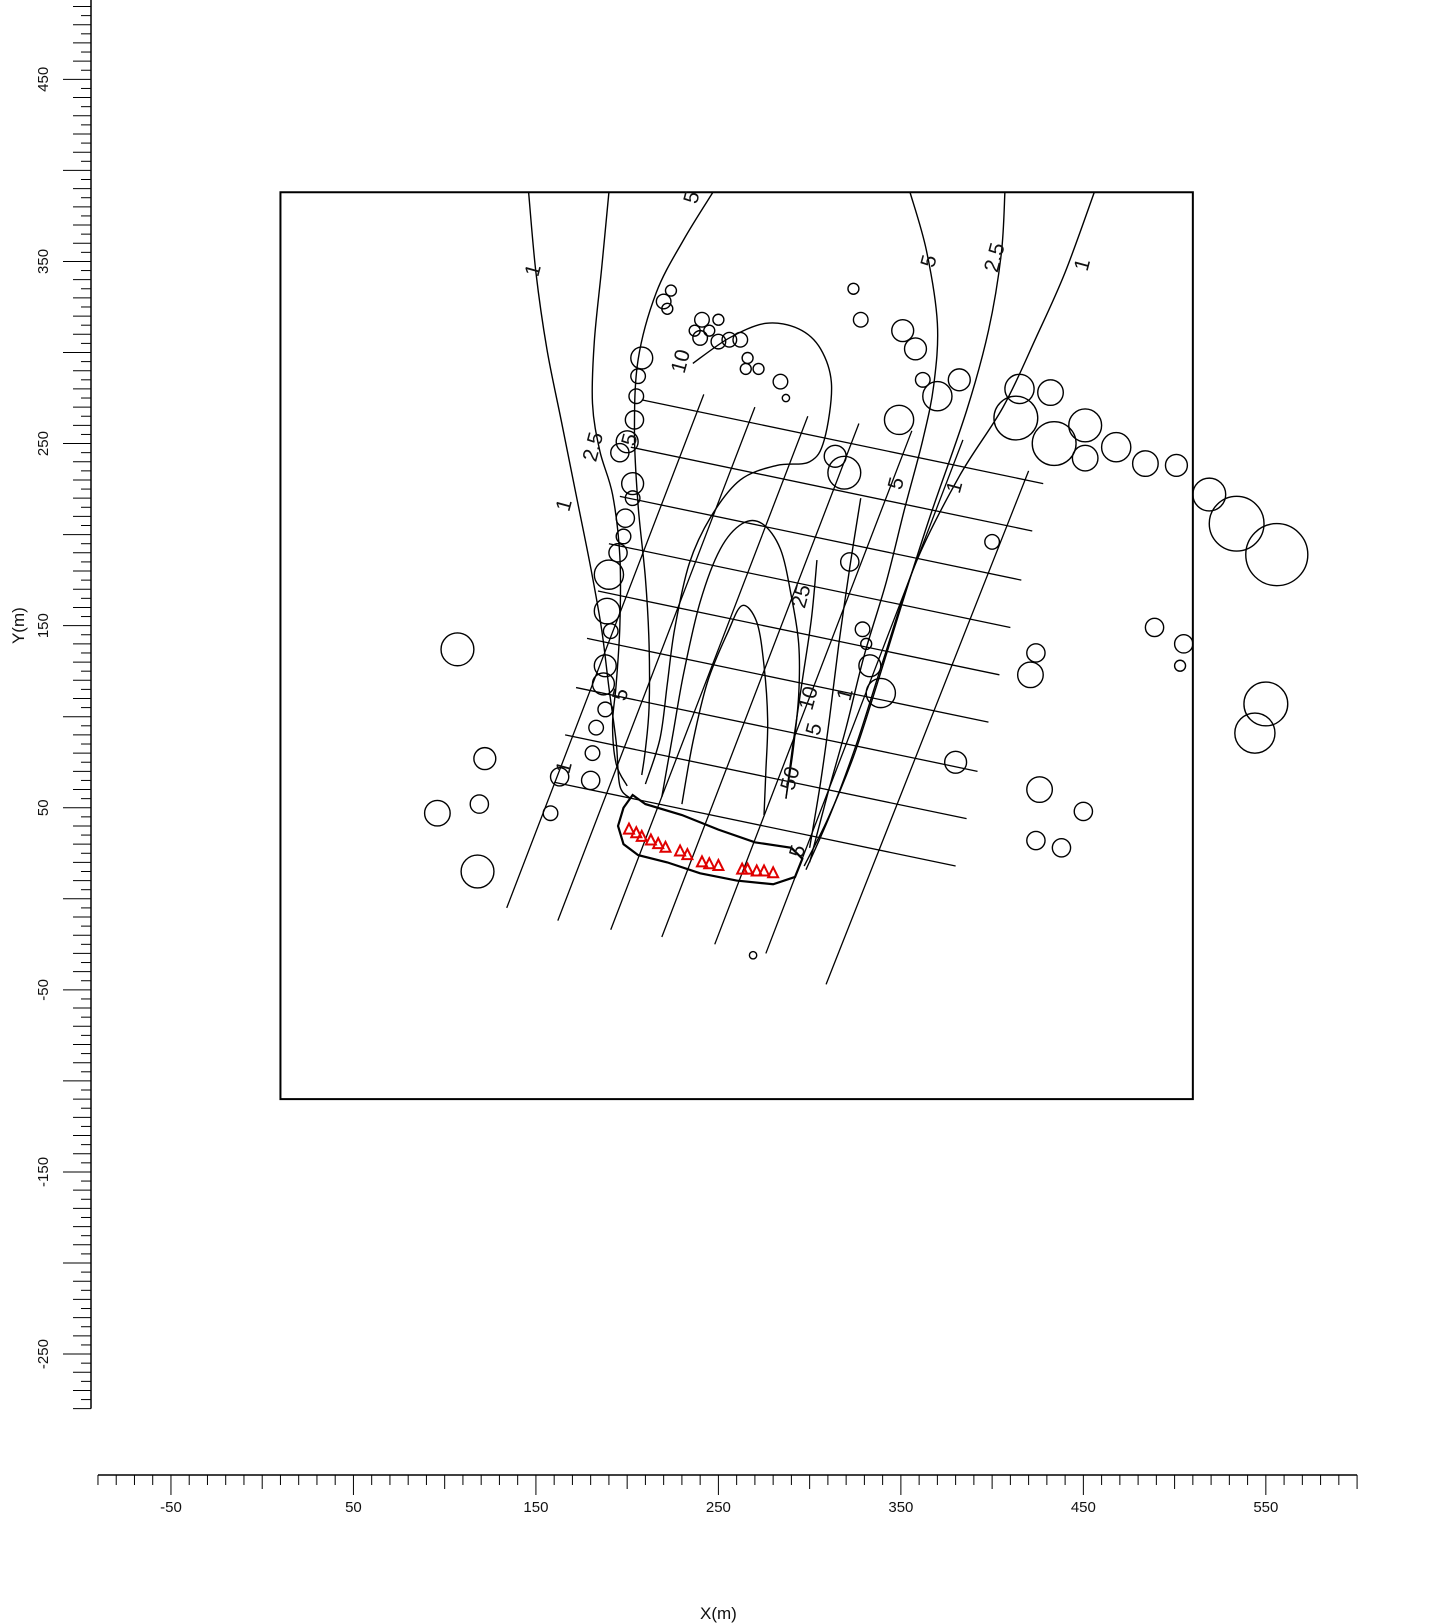 Image resolution: width=1431 pixels, height=1623 pixels. I want to click on x-tick-label: 250, so click(718, 1507).